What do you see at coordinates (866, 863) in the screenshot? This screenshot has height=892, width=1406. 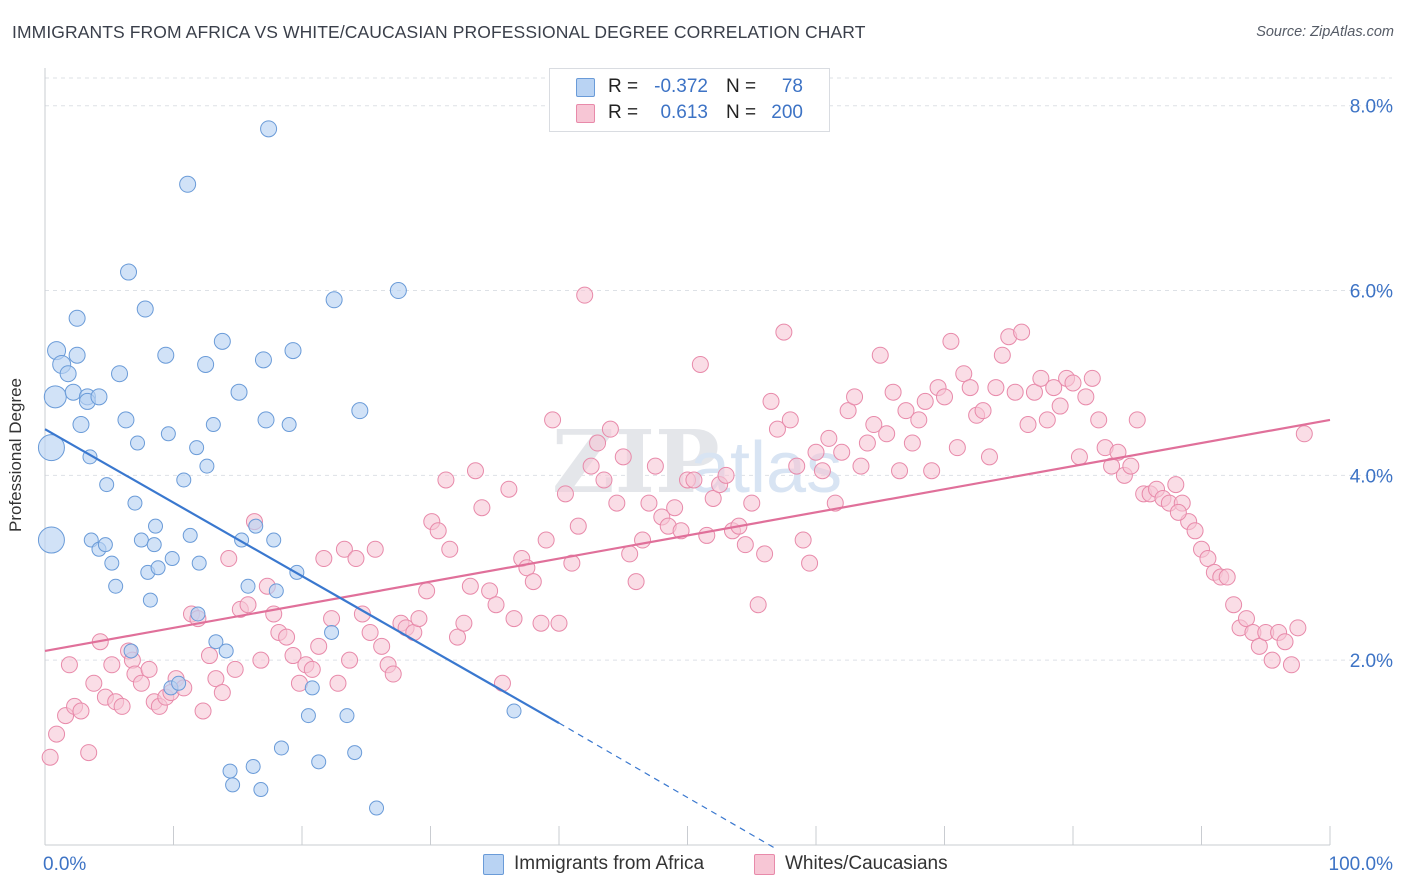 I see `legend-label-white: Whites/Caucasians` at bounding box center [866, 863].